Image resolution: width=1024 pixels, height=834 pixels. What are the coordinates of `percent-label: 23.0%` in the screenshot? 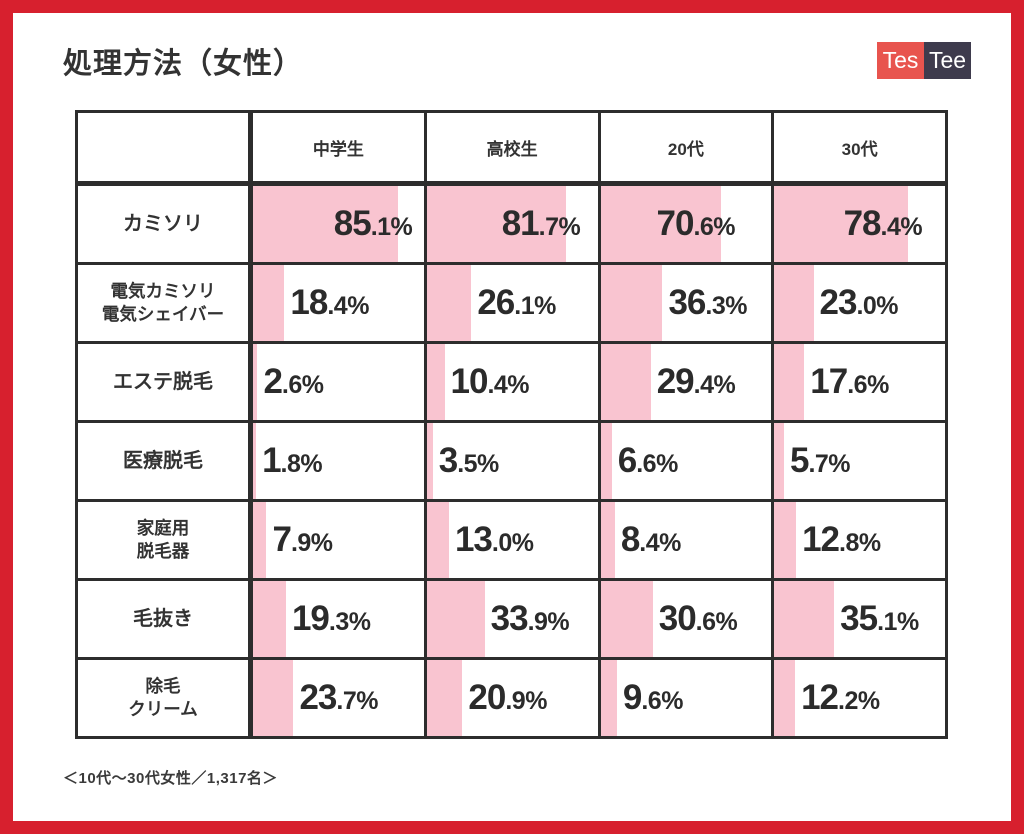 It's located at (859, 302).